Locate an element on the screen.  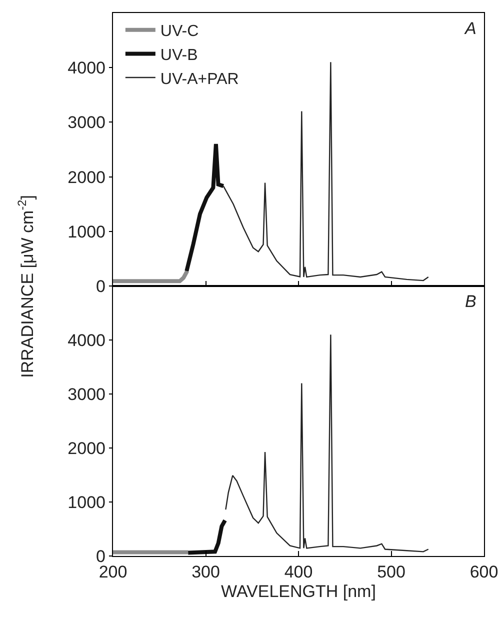
annotation: A is located at coordinates (470, 28).